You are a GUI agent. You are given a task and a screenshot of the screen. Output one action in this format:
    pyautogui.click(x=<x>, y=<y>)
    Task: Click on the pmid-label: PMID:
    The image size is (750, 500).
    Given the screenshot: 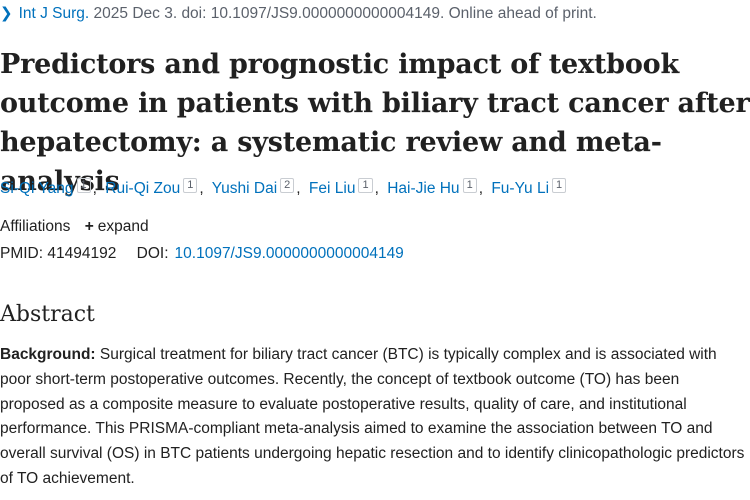 What is the action you would take?
    pyautogui.click(x=22, y=253)
    